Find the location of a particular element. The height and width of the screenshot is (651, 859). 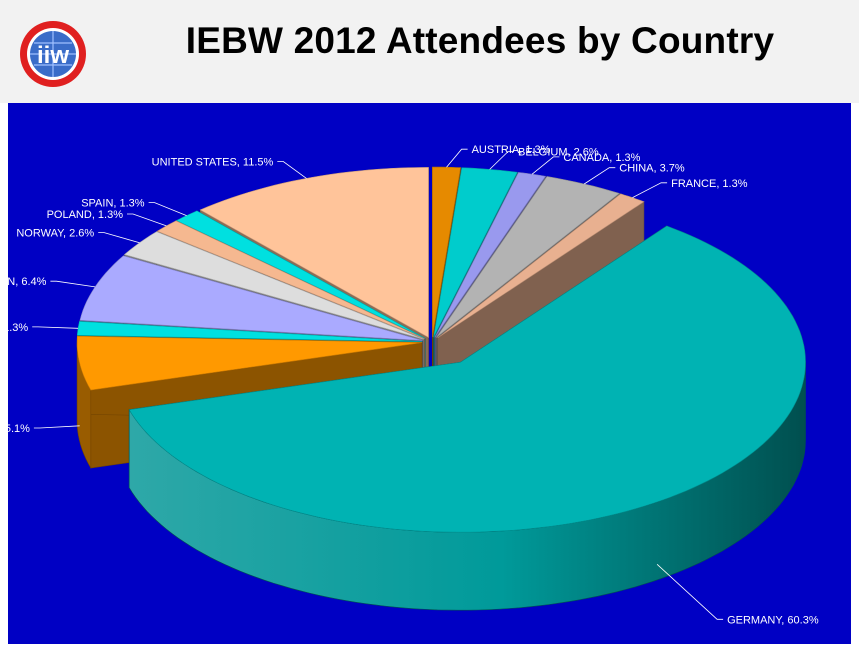

data-label-norway: NORWAY, 2.6% is located at coordinates (55, 234).